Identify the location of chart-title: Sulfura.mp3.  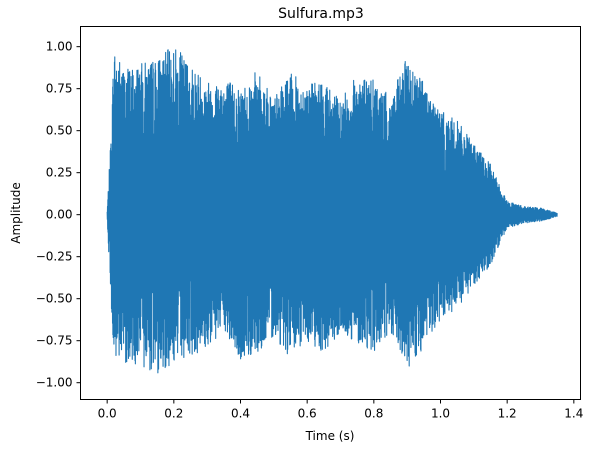
(321, 14).